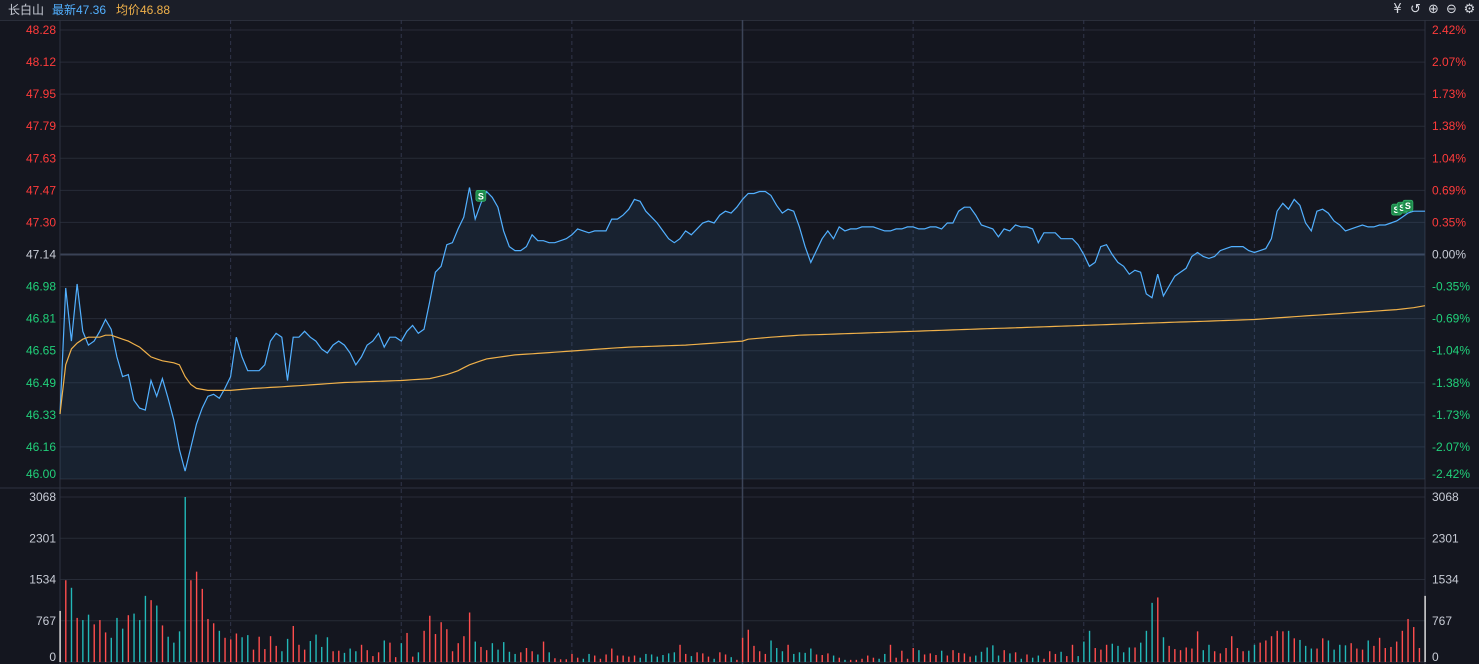  I want to click on percent-tick-label: -2.07%, so click(1451, 447).